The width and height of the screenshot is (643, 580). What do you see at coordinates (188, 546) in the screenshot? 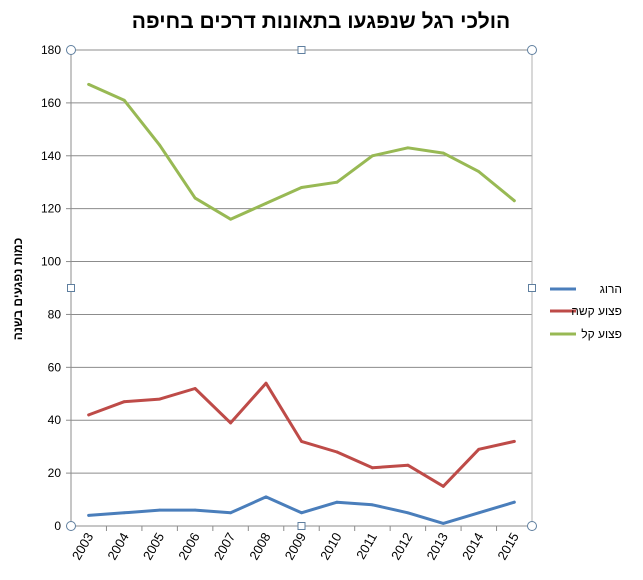
I see `x-tick-label: 2006` at bounding box center [188, 546].